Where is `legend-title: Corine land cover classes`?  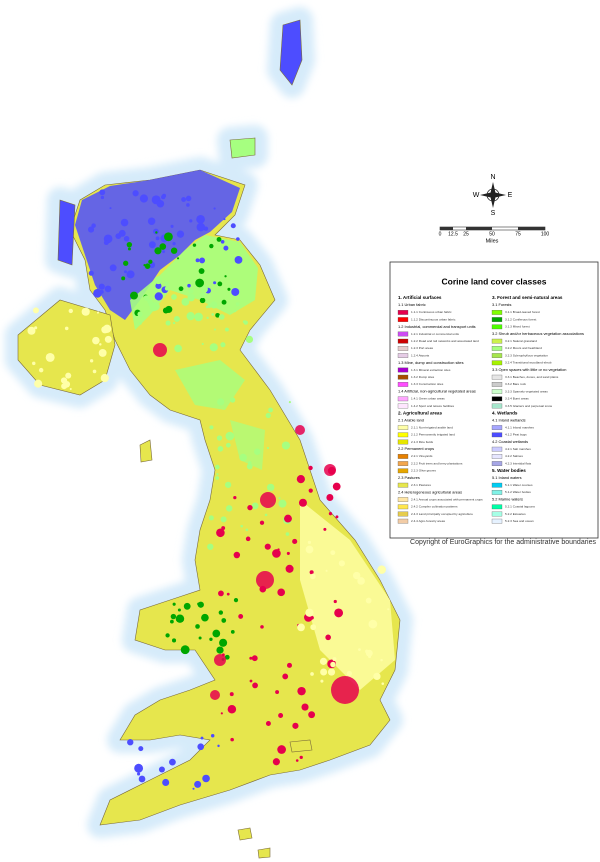
legend-title: Corine land cover classes is located at coordinates (494, 281).